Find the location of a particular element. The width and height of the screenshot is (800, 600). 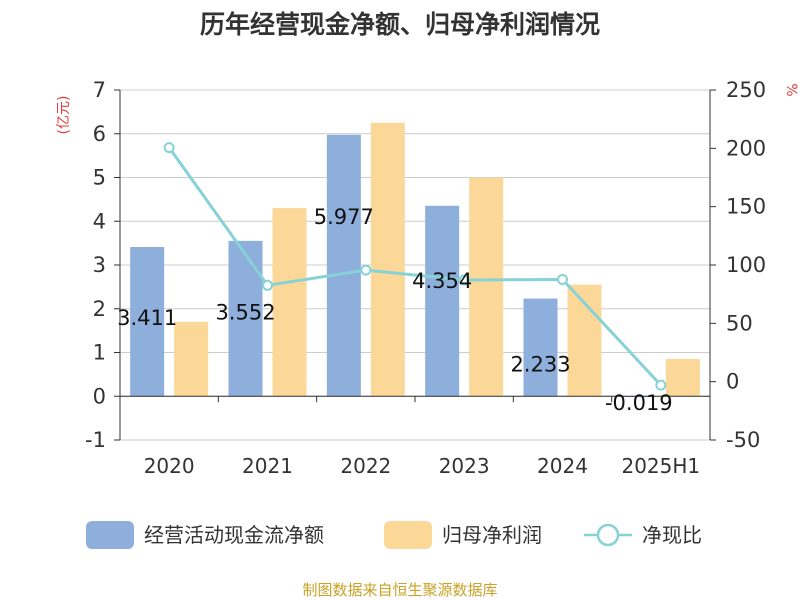

right-axis-unit: % is located at coordinates (791, 89).